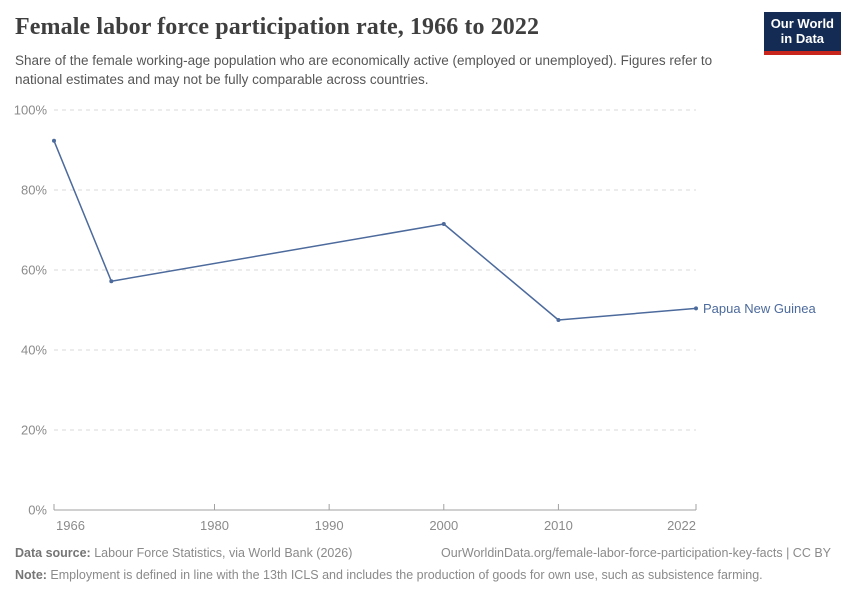  Describe the element at coordinates (31, 110) in the screenshot. I see `y-tick-label: 100%` at that location.